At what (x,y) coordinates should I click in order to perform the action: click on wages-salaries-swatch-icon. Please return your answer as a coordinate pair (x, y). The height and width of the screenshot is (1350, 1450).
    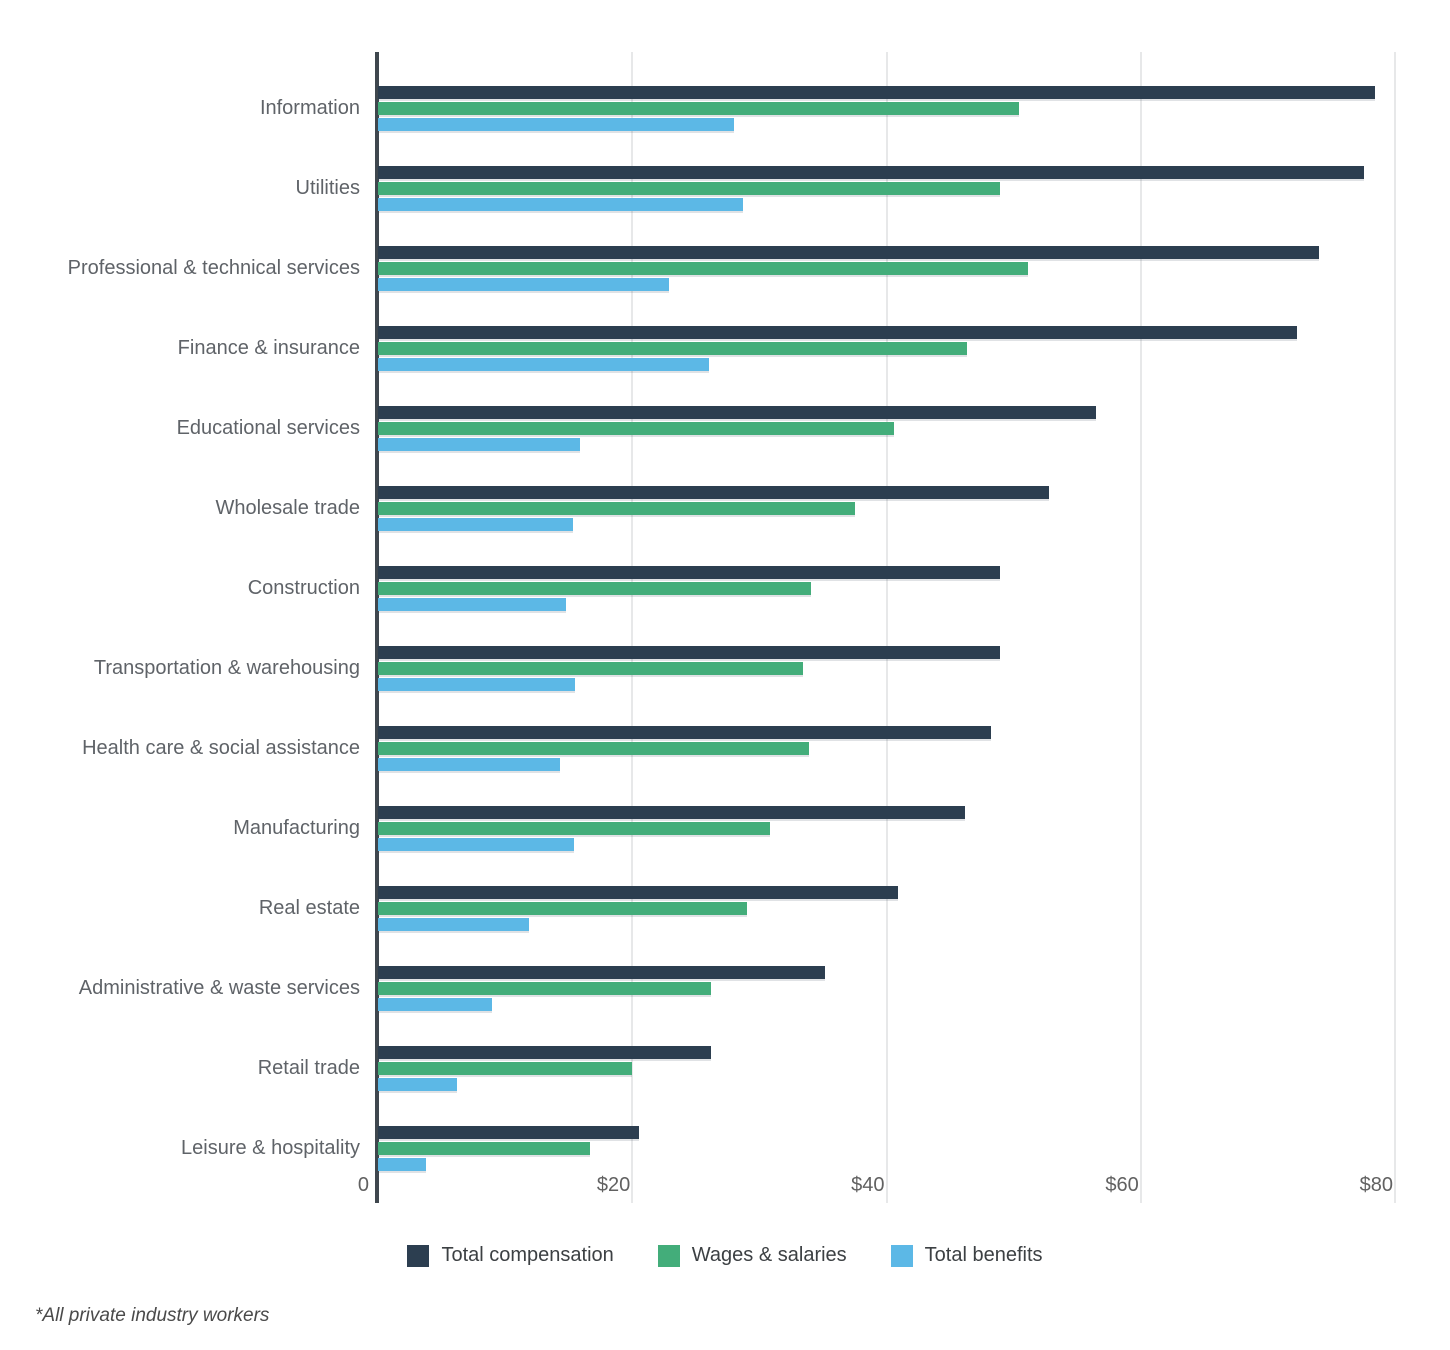
    Looking at the image, I should click on (668, 1255).